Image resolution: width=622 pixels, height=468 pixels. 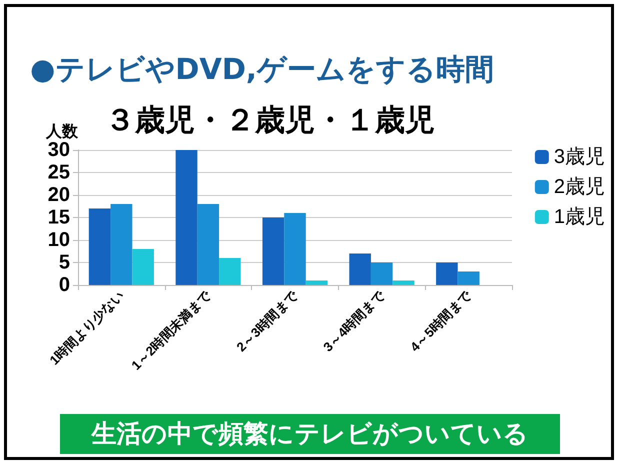 What do you see at coordinates (64, 263) in the screenshot?
I see `y-tick-label: 5` at bounding box center [64, 263].